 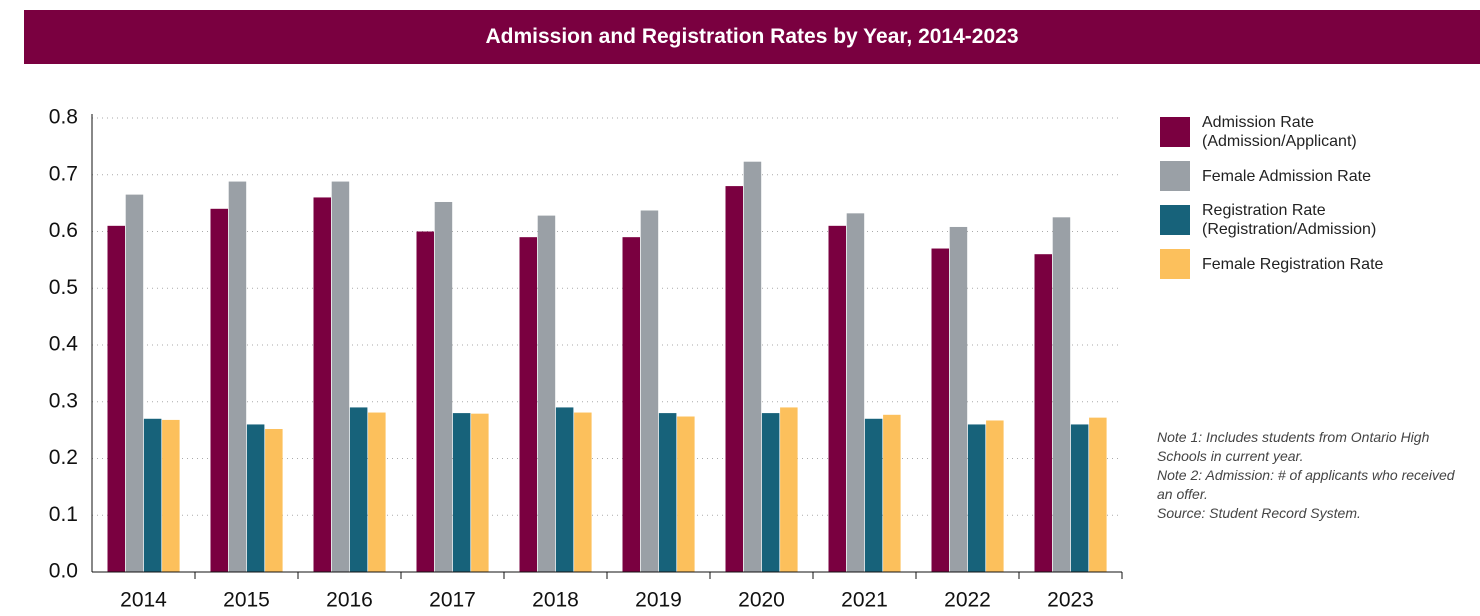 What do you see at coordinates (63, 457) in the screenshot?
I see `y-tick-label: 0.2` at bounding box center [63, 457].